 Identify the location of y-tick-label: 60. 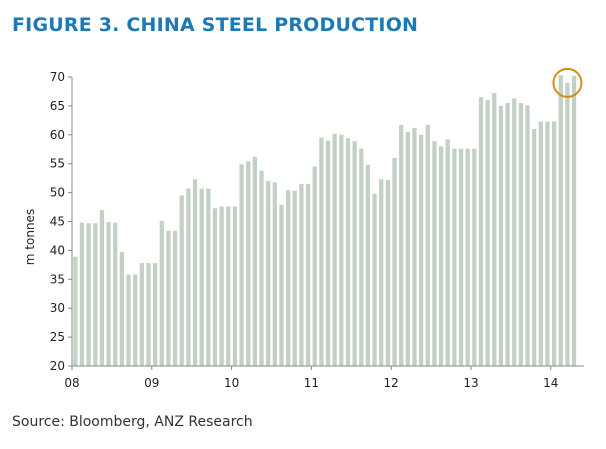
(57, 135).